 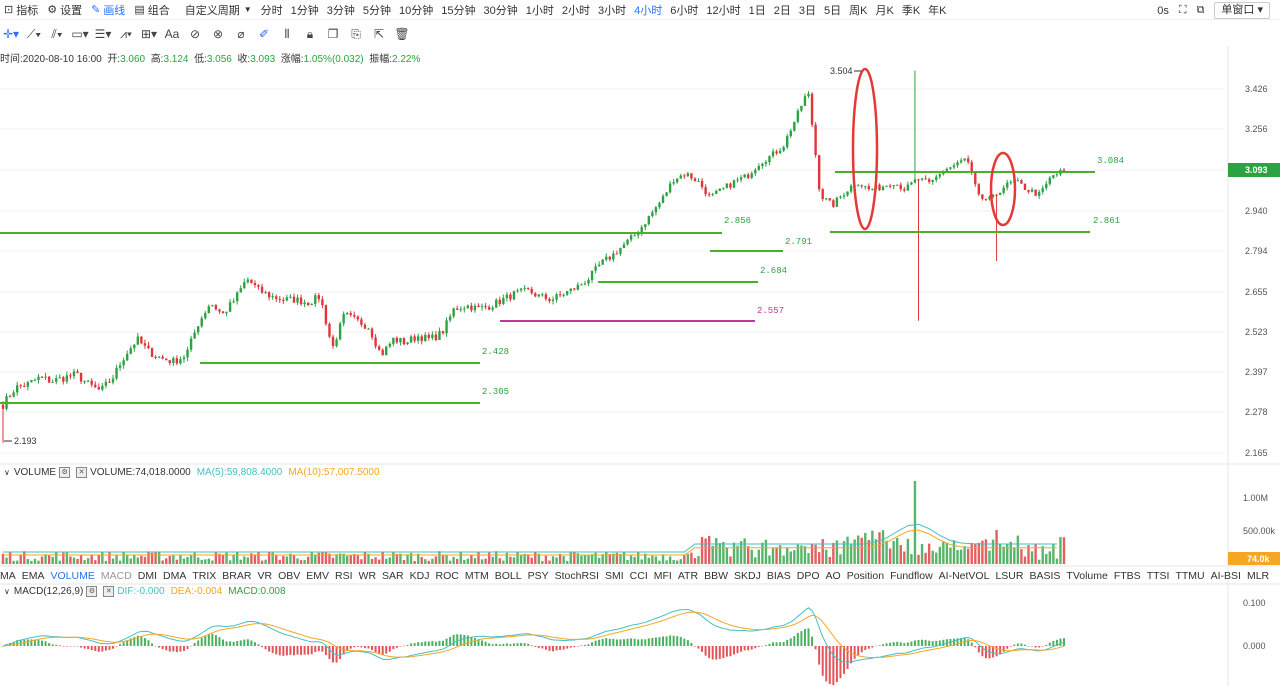 I want to click on draw-button: ✎ 画线, so click(x=108, y=10).